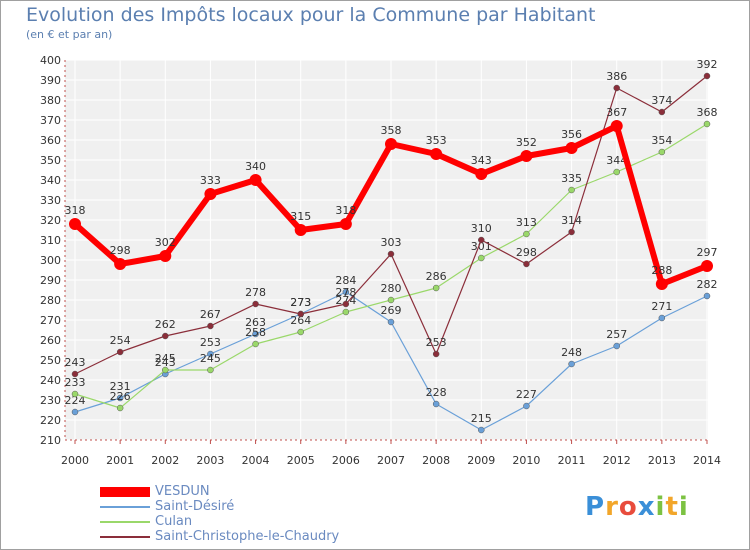 The height and width of the screenshot is (550, 750). I want to click on logo-letter: P, so click(595, 507).